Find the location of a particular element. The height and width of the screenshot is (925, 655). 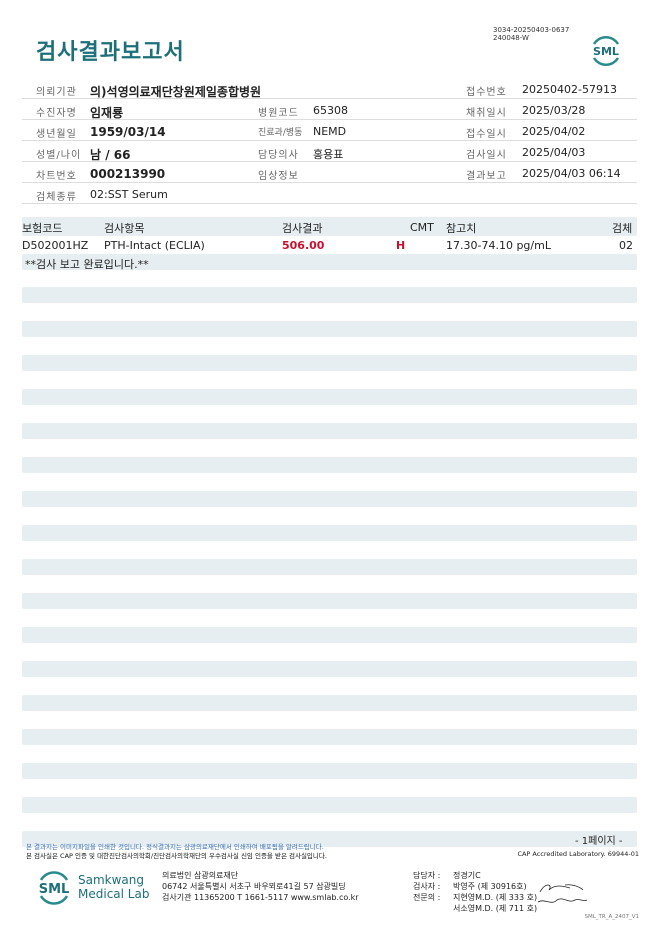

label: 임상정보 is located at coordinates (278, 176).